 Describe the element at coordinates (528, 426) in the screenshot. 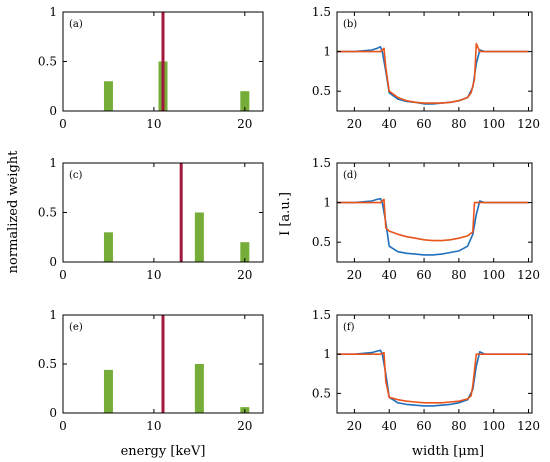

I see `panel-f-xtick-label-5: 120` at that location.